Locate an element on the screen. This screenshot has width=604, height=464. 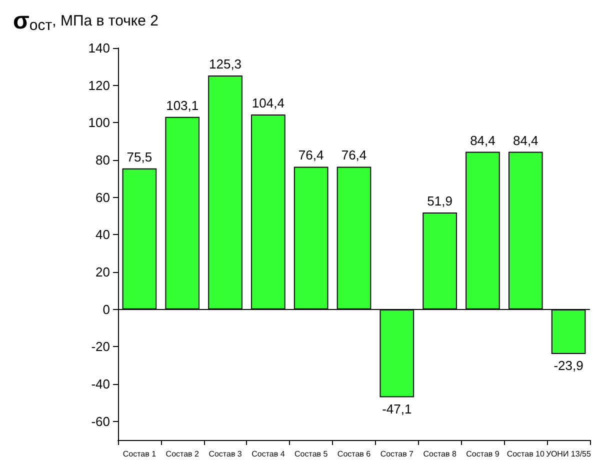
data-label: 75,5 is located at coordinates (139, 156).